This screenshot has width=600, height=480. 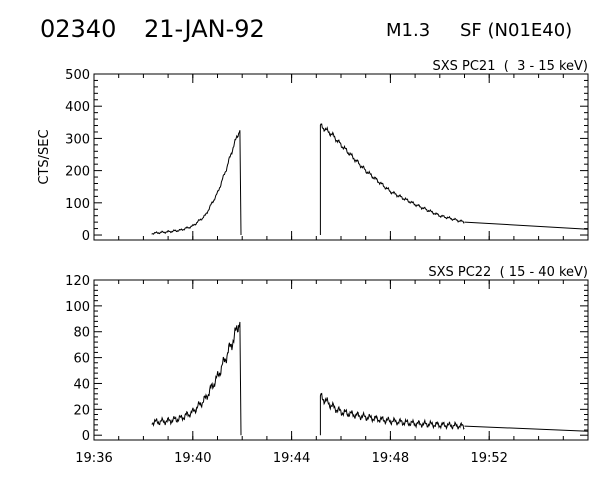 I want to click on panel-title: SXS PC21 ( 3 - 15 keV), so click(x=510, y=66).